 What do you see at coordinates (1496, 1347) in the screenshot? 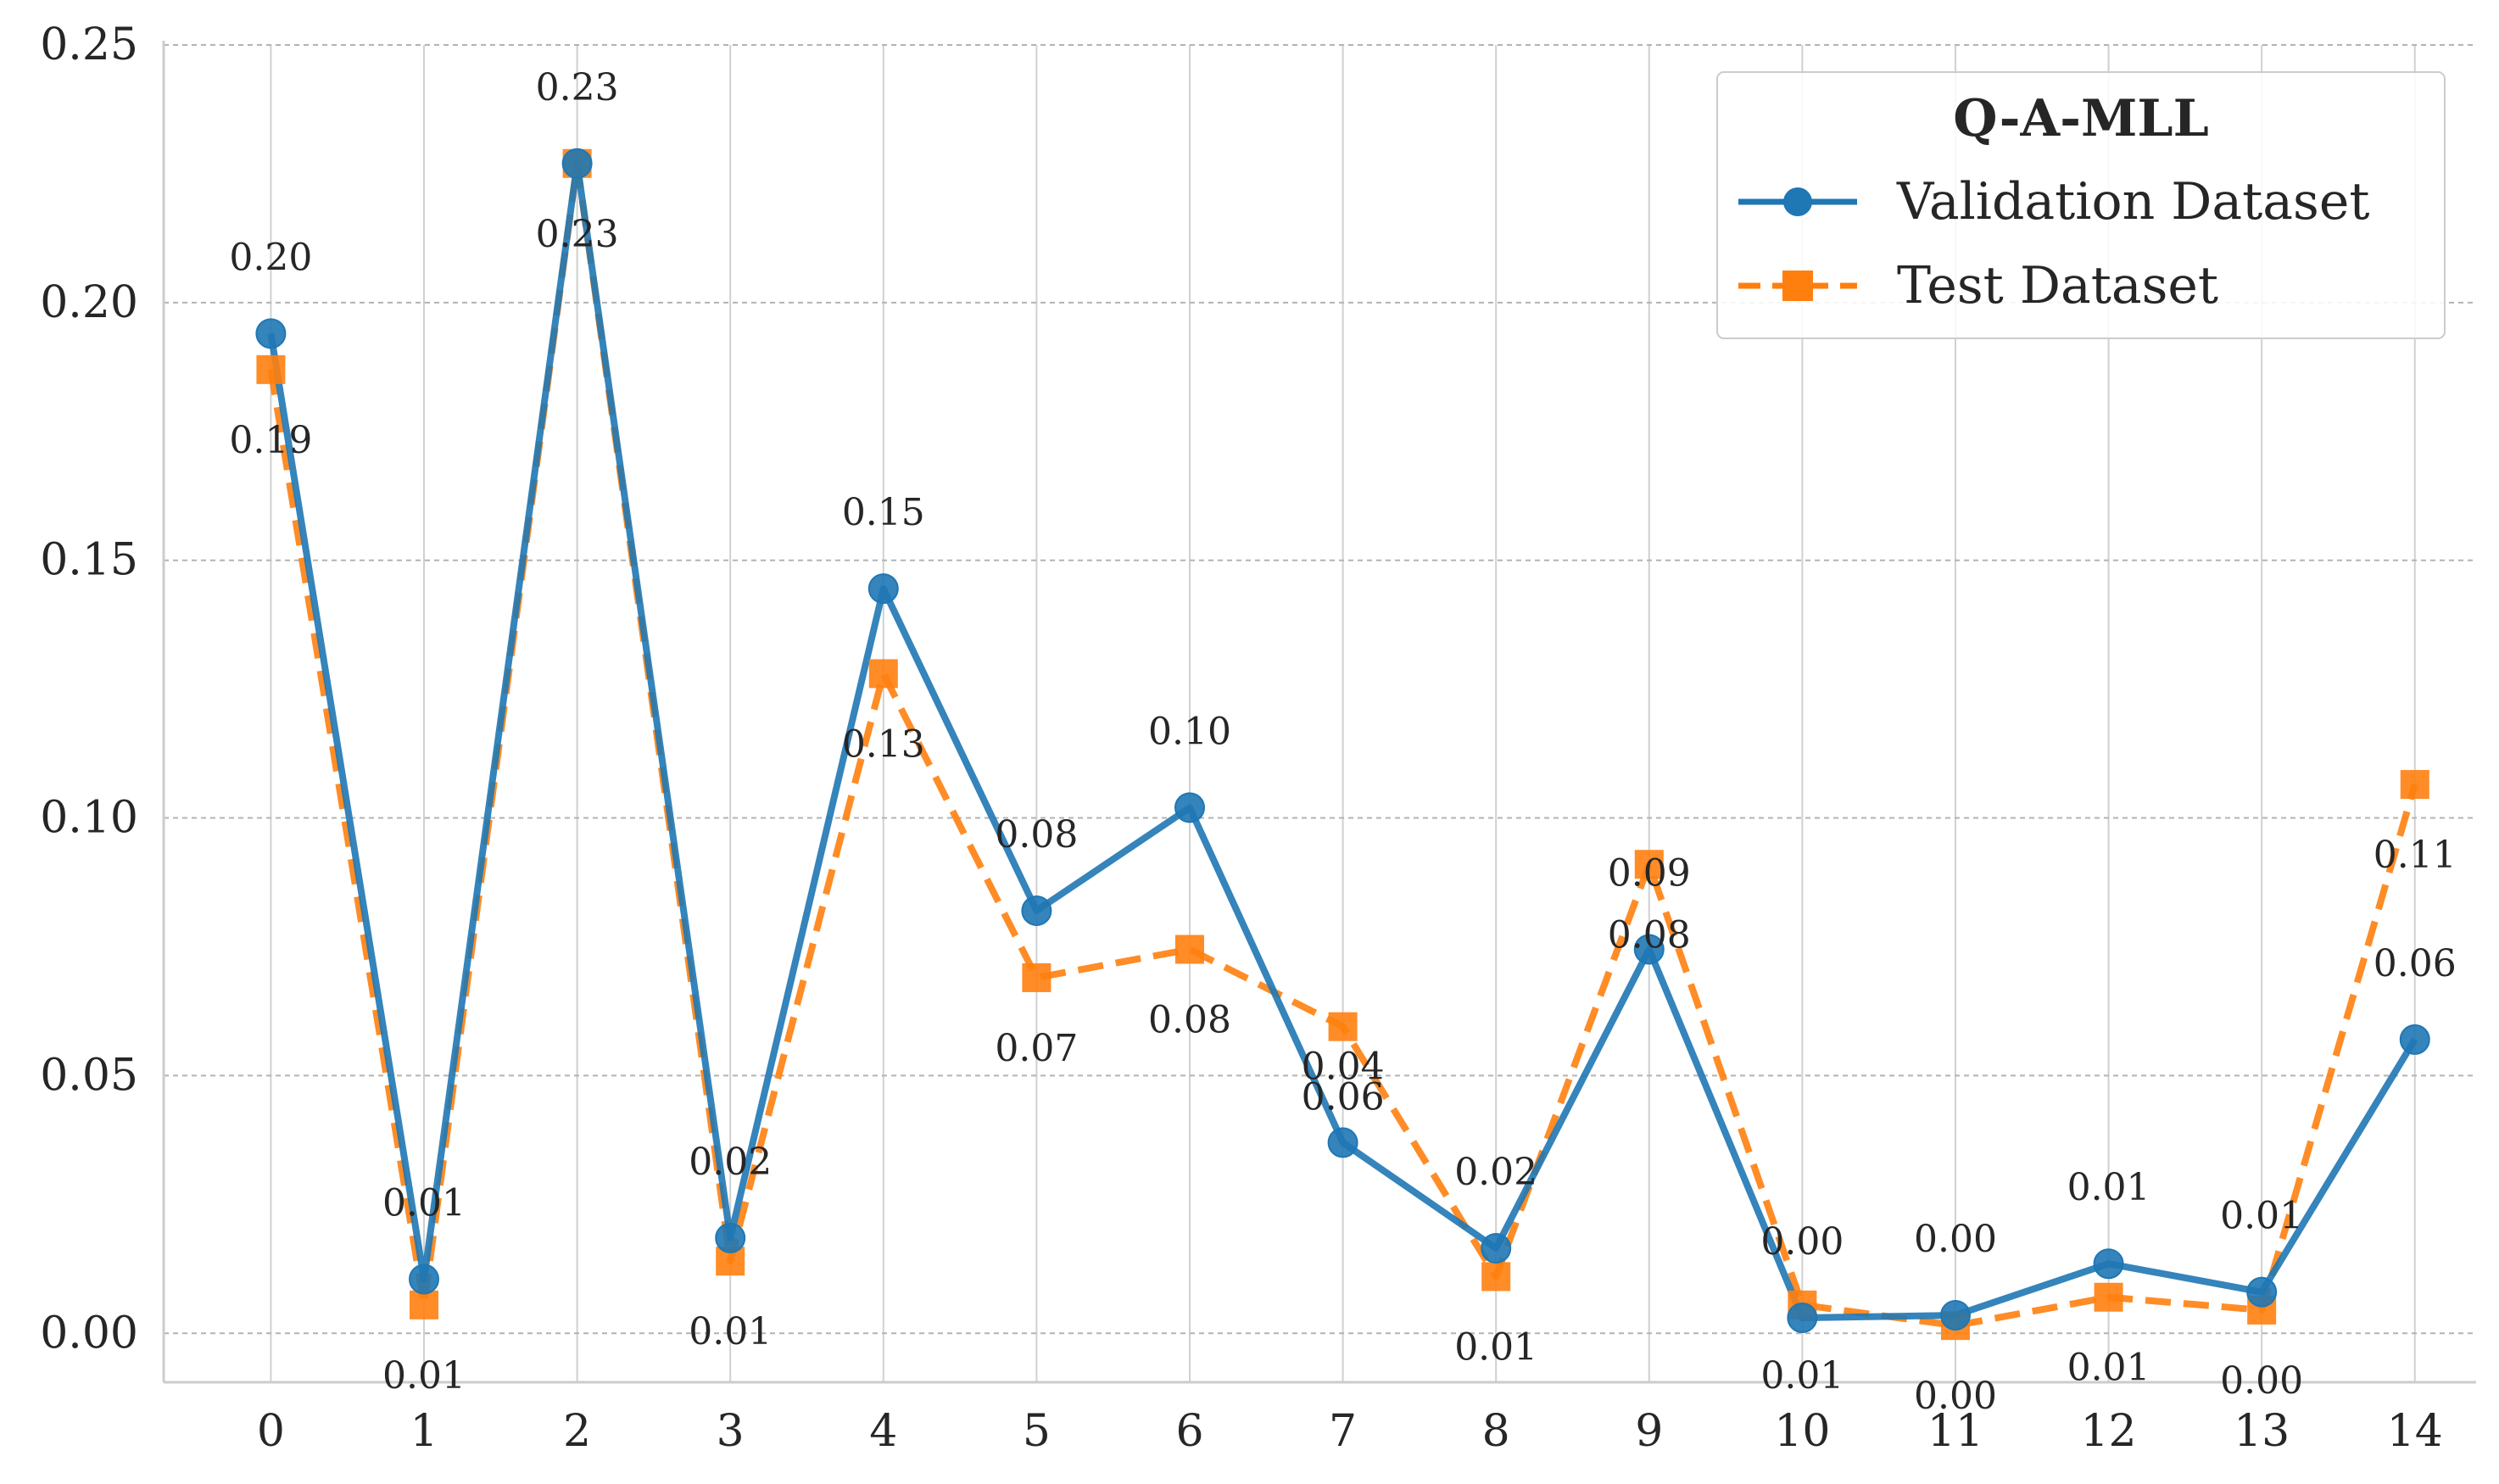
I see `test-data-label-8: 0.01` at bounding box center [1496, 1347].